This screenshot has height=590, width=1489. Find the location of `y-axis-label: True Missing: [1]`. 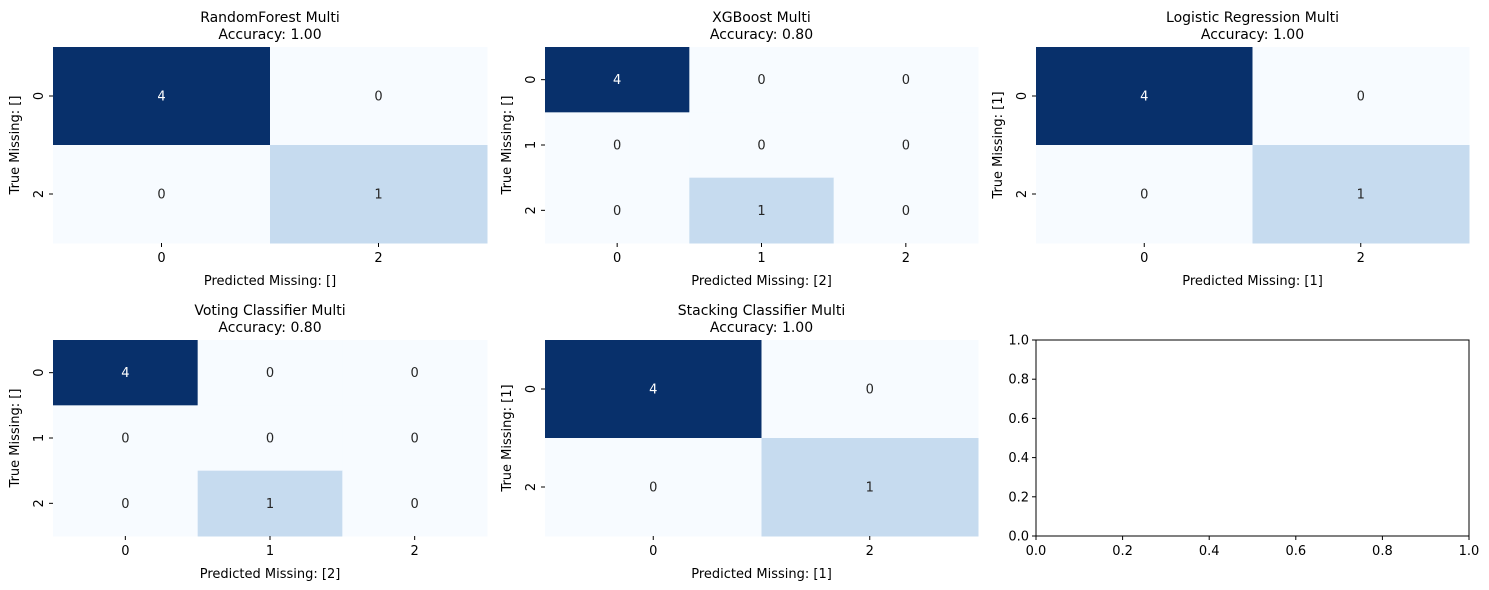

y-axis-label: True Missing: [1] is located at coordinates (507, 438).